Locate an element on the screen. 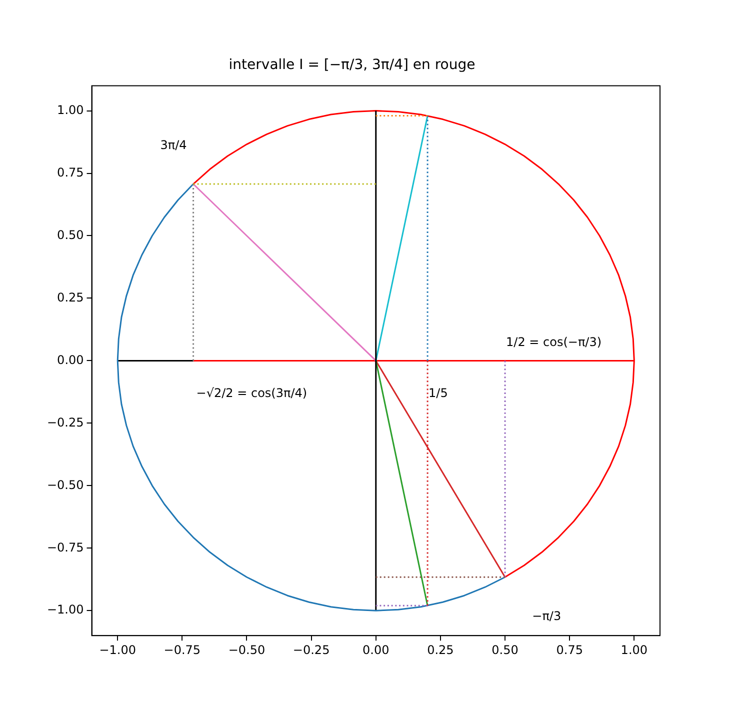  x-tick-label: −0.50 is located at coordinates (247, 649).